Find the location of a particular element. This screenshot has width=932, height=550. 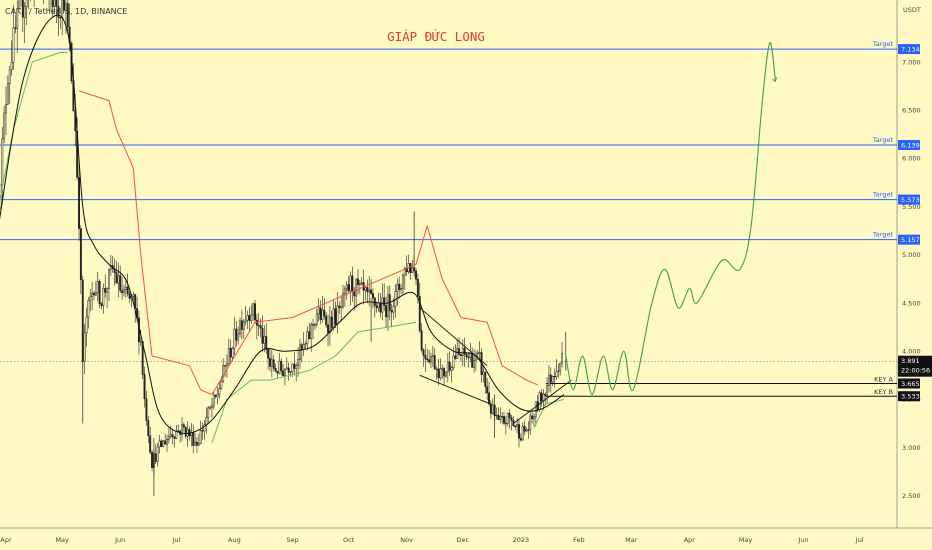

y-tick-label: 5.000 is located at coordinates (911, 255).